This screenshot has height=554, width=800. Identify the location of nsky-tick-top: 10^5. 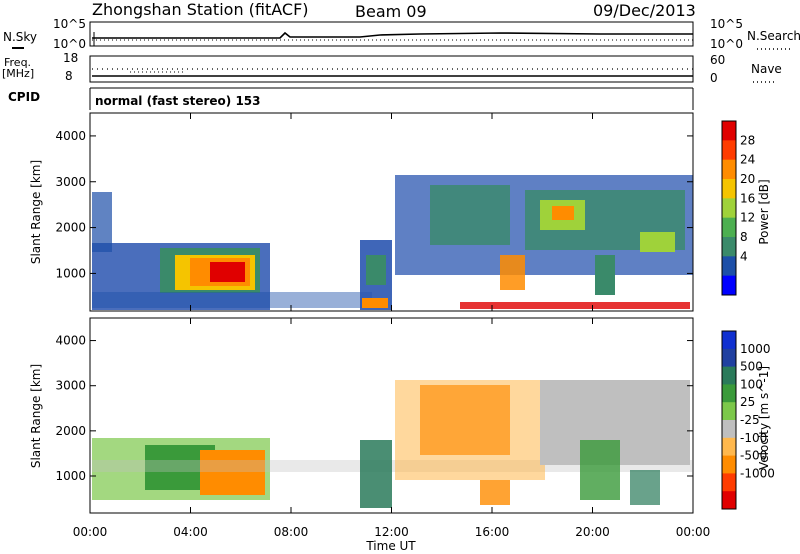
(69, 24).